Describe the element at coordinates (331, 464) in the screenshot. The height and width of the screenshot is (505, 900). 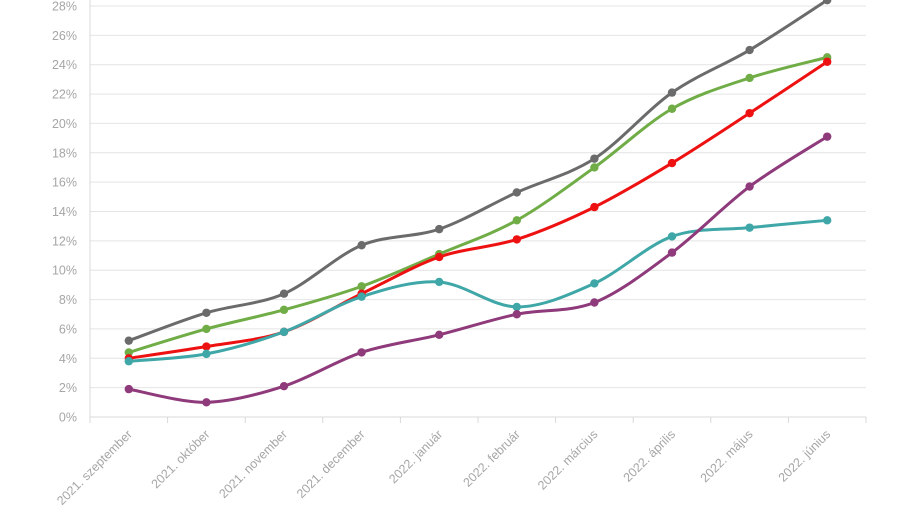
I see `x-tick-label: 2021. december` at that location.